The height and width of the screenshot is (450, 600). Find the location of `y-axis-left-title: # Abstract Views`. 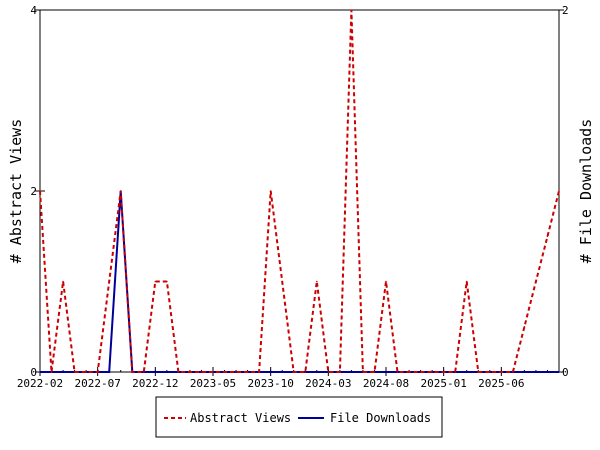

y-axis-left-title: # Abstract Views is located at coordinates (16, 191).